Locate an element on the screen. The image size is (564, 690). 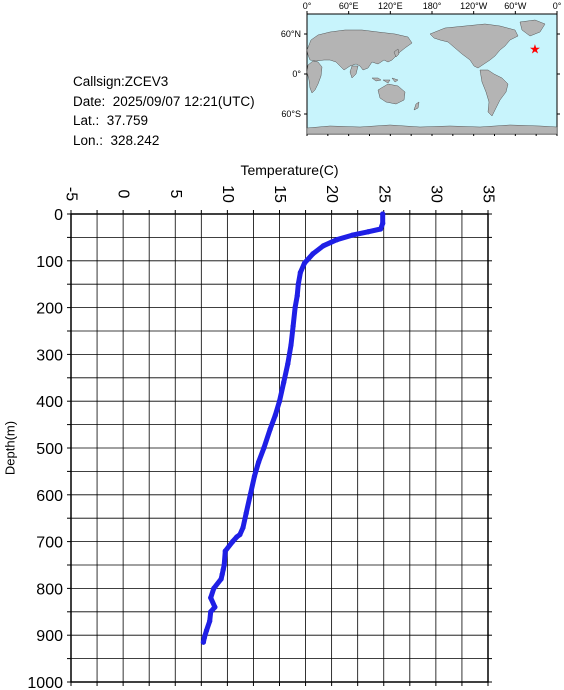
x-tick-label: 10 is located at coordinates (227, 194).